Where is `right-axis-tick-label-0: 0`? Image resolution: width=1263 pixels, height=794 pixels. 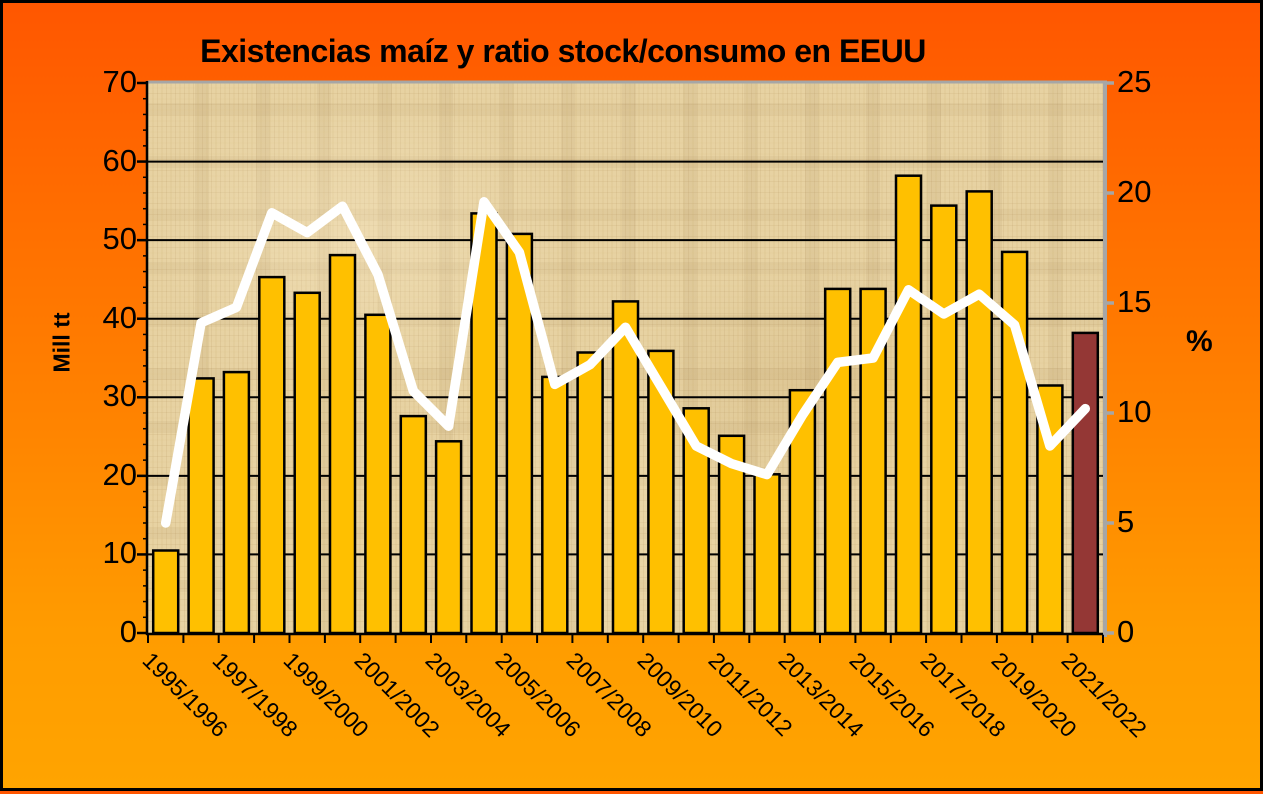
right-axis-tick-label-0: 0 is located at coordinates (1126, 631).